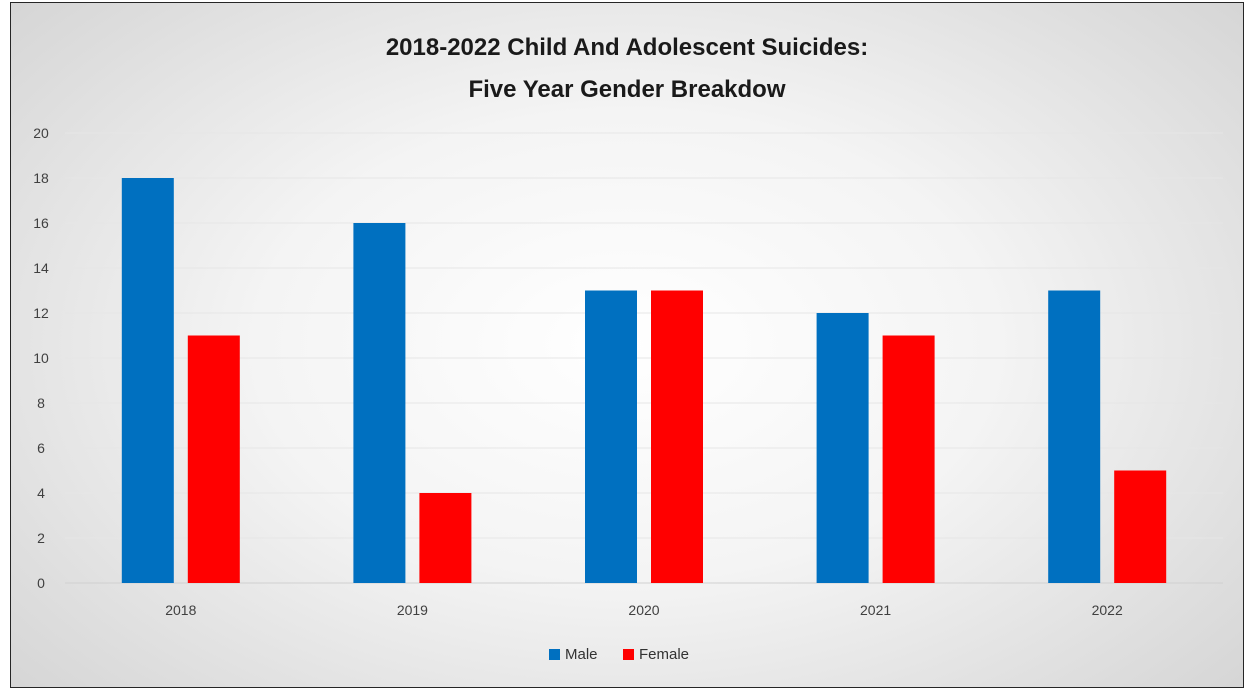 This screenshot has height=690, width=1246. Describe the element at coordinates (41, 268) in the screenshot. I see `y-tick-label: 14` at that location.